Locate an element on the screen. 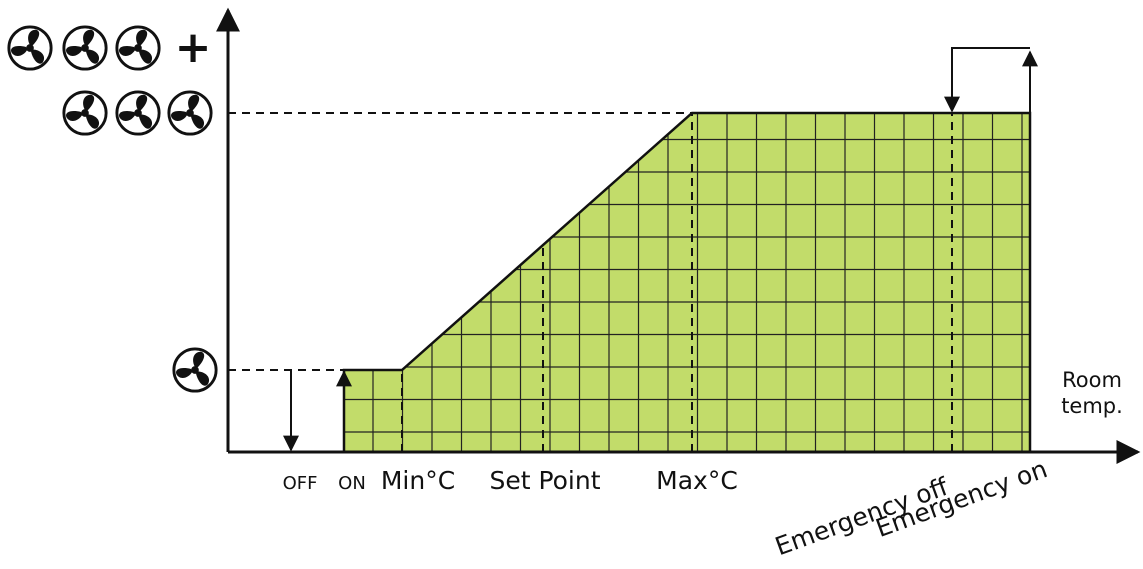 The height and width of the screenshot is (569, 1143). marker-label: Min°C is located at coordinates (418, 480).